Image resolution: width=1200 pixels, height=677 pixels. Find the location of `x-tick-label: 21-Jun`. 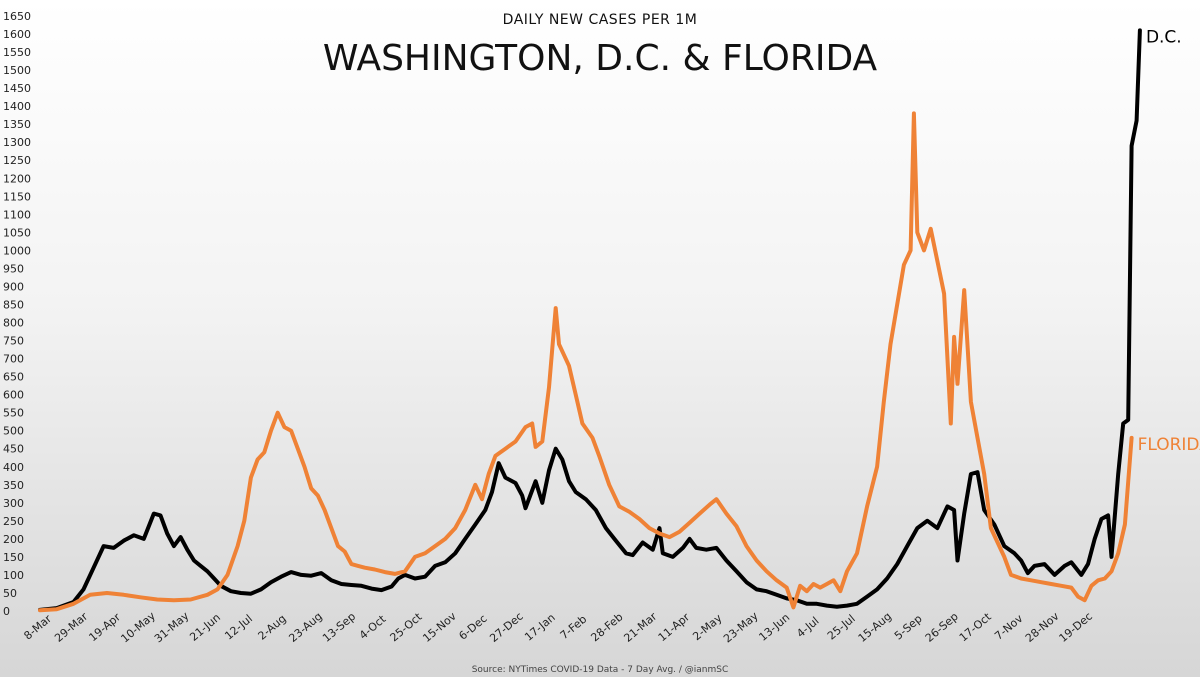

x-tick-label: 21-Jun is located at coordinates (205, 627).